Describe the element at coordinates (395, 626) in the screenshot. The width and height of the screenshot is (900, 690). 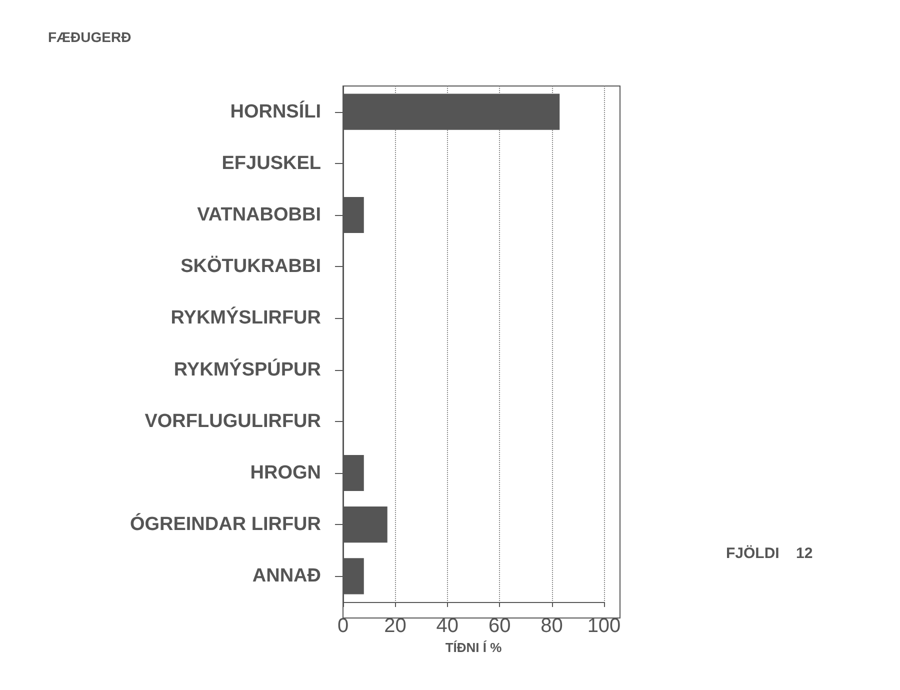
I see `x-tick-label: 20` at that location.